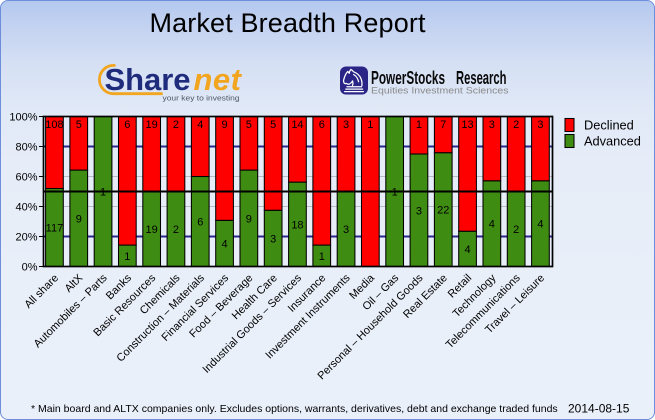 The height and width of the screenshot is (420, 655). What do you see at coordinates (26, 148) in the screenshot?
I see `svg-text: 80%` at bounding box center [26, 148].